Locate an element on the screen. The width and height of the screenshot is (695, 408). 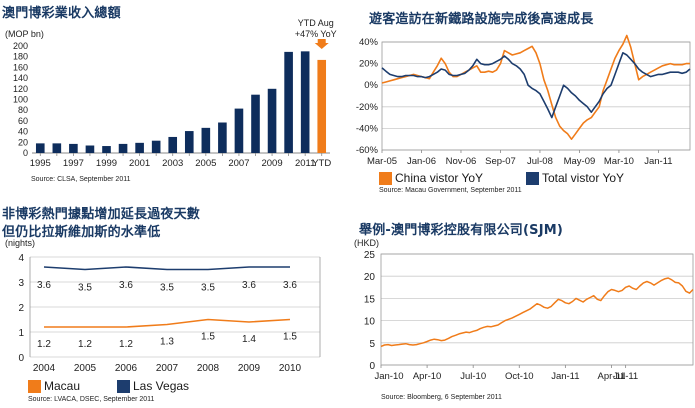
x-tick-label: Oct-10 is located at coordinates (519, 376).